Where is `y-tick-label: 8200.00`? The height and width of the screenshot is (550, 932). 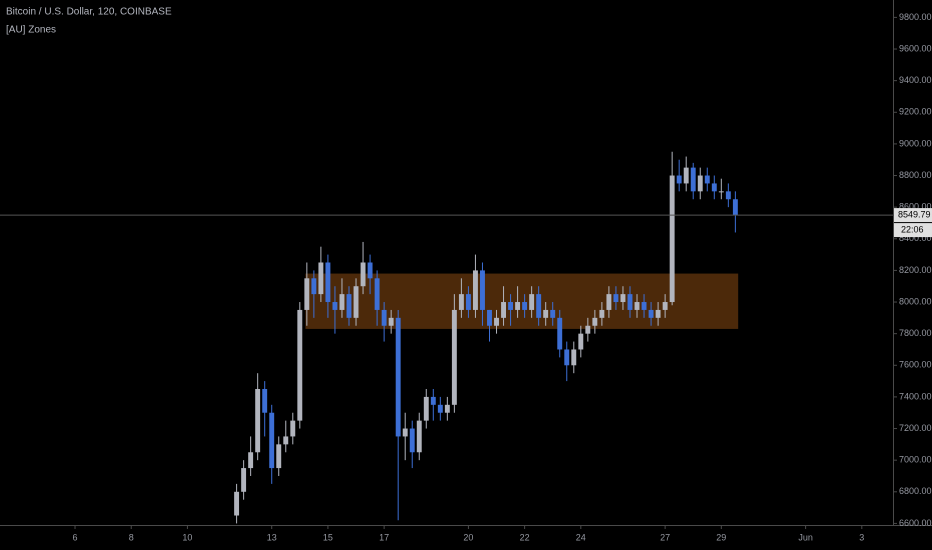 y-tick-label: 8200.00 is located at coordinates (915, 270).